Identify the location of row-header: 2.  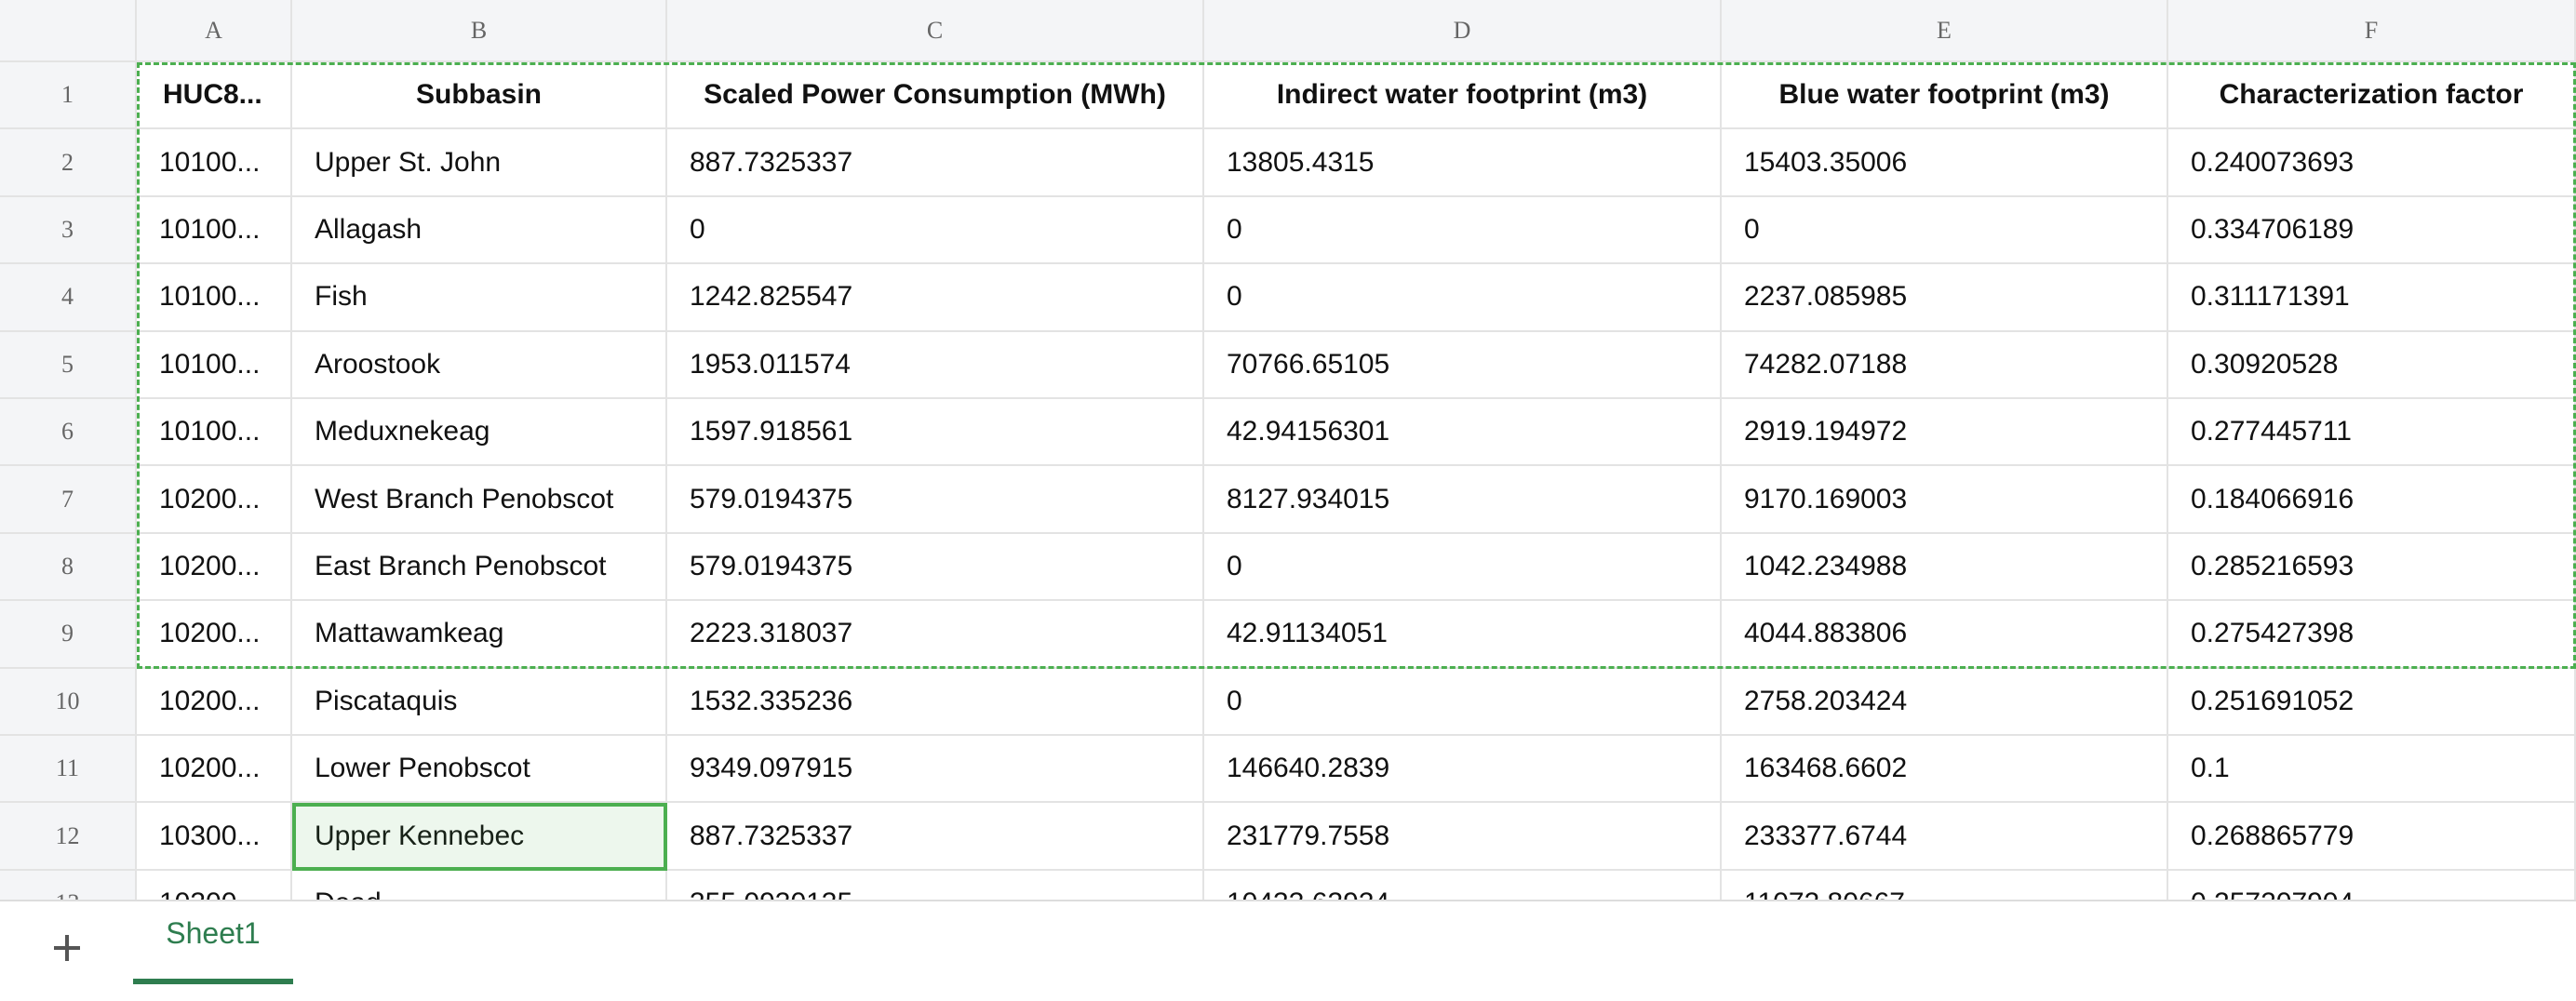
(68, 163).